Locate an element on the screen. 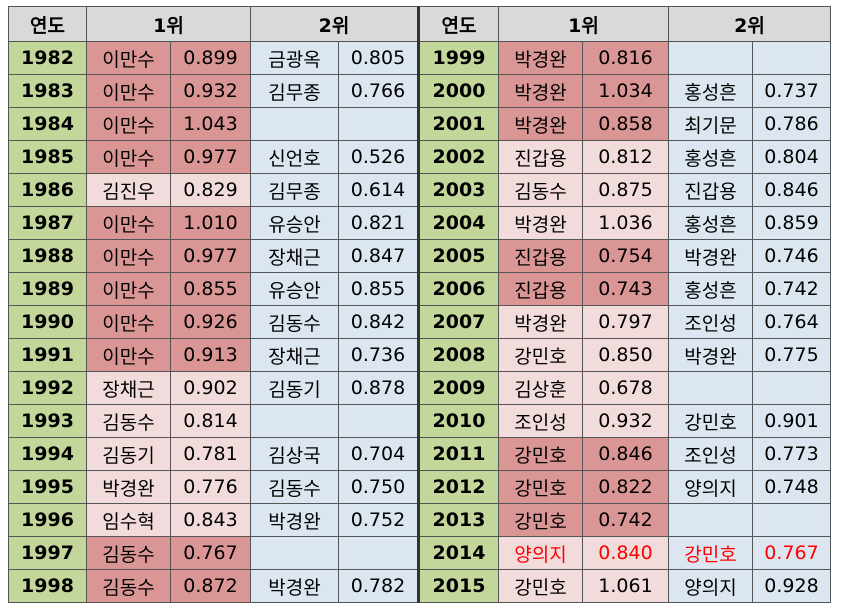 This screenshot has width=850, height=613. second-ops: 0.847 is located at coordinates (378, 256).